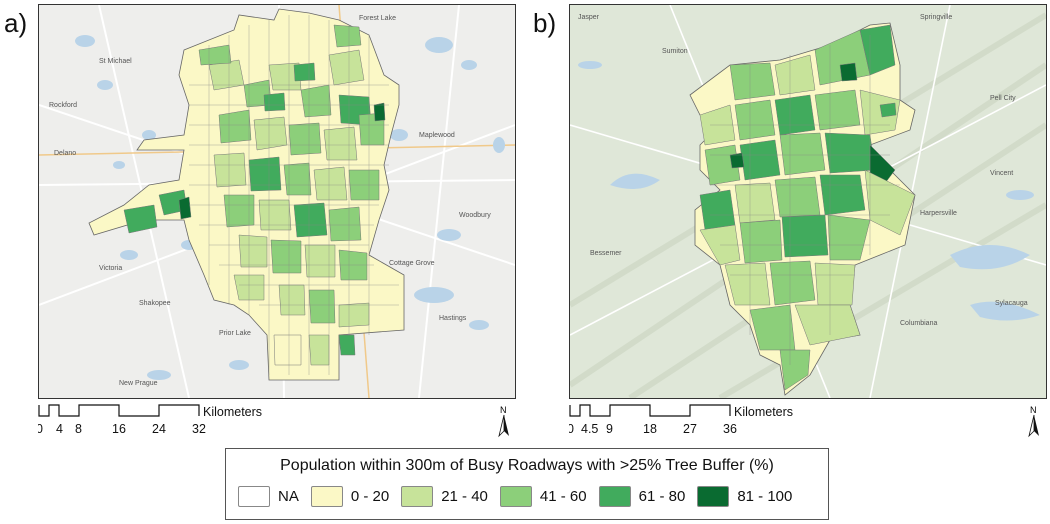 The height and width of the screenshot is (524, 1050). What do you see at coordinates (805, 200) in the screenshot?
I see `map-b-tract-boundaries` at bounding box center [805, 200].